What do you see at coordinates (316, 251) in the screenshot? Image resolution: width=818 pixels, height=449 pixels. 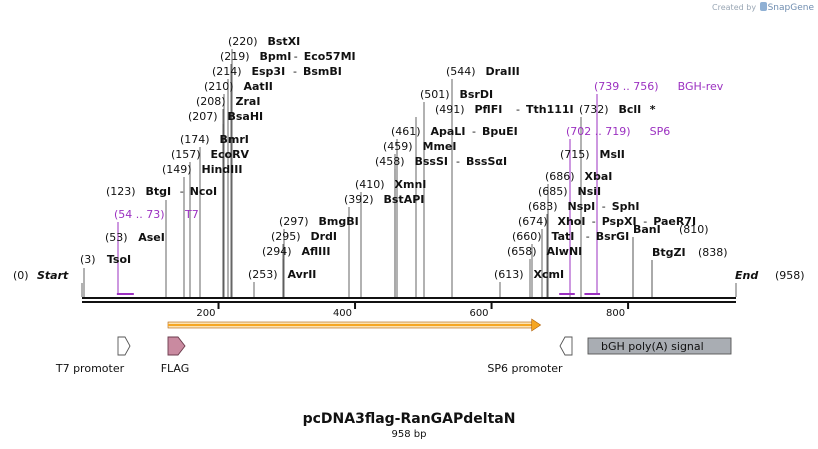 I see `site-name: AflIII` at bounding box center [316, 251].